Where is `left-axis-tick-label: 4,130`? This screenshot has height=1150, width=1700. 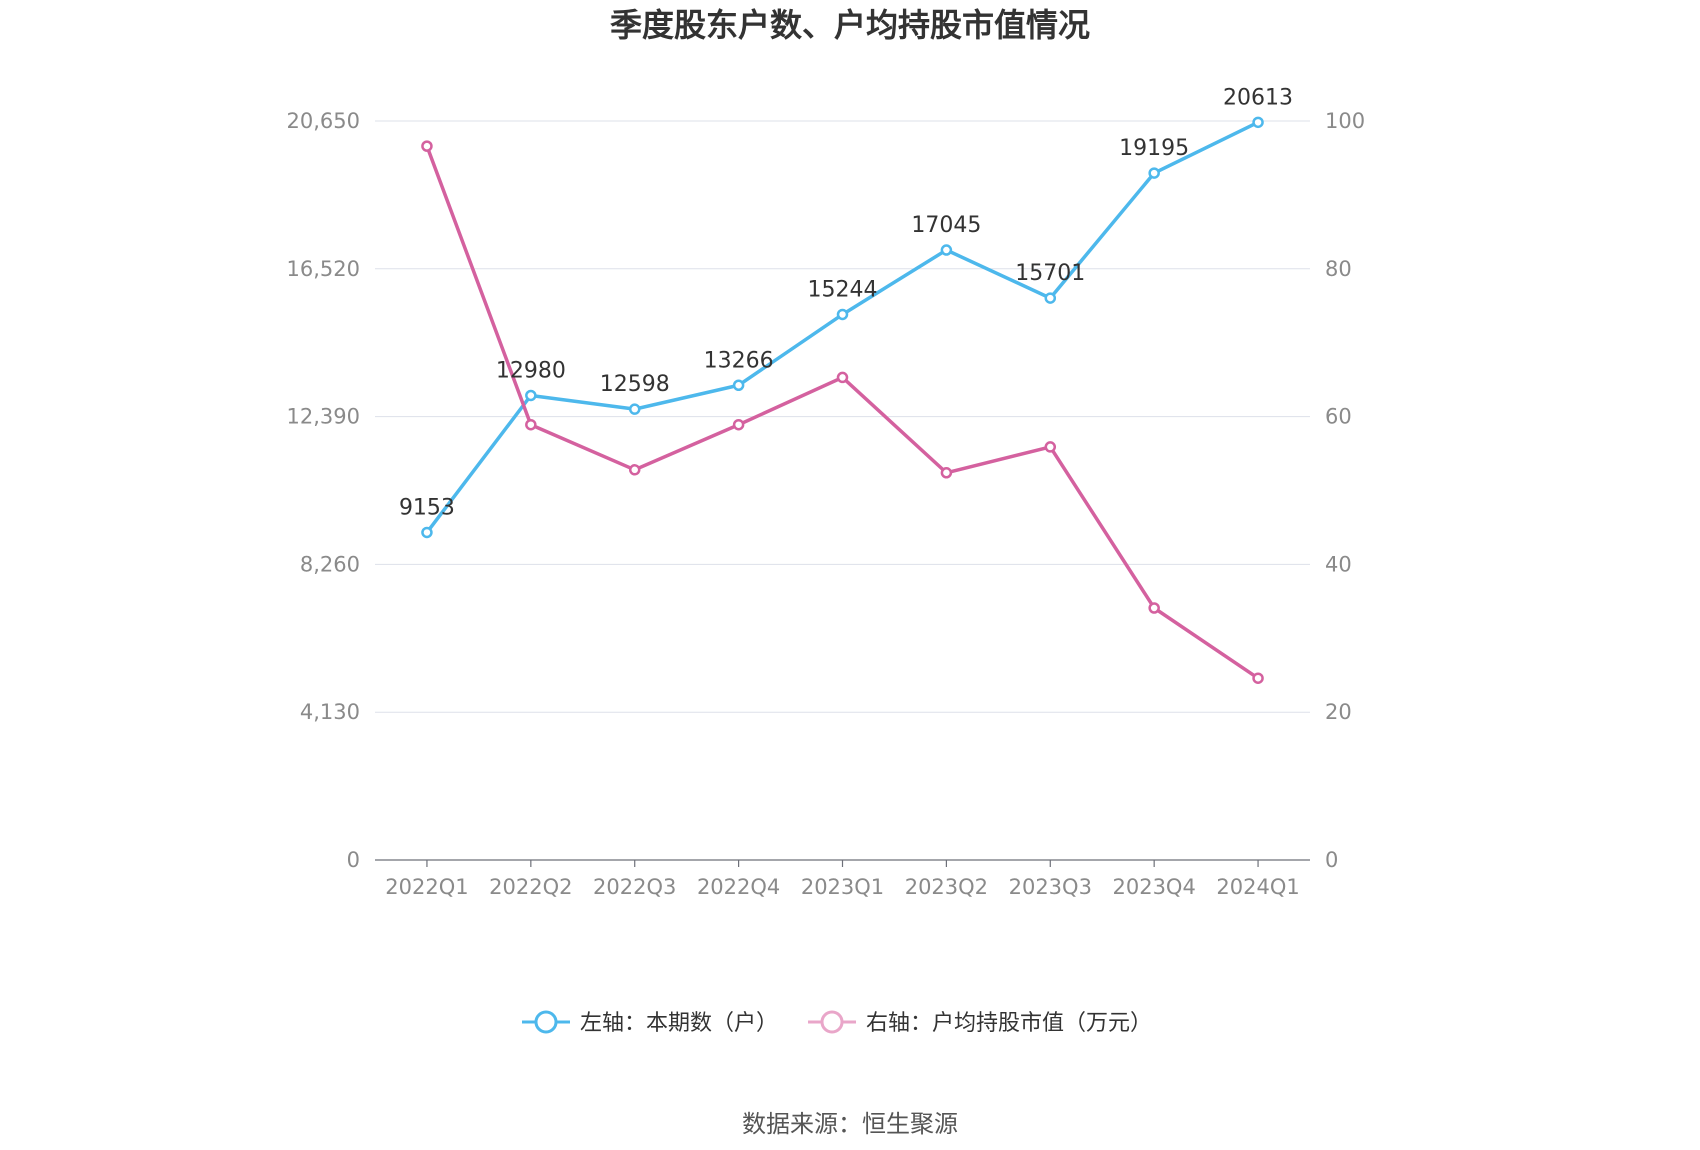 left-axis-tick-label: 4,130 is located at coordinates (330, 712).